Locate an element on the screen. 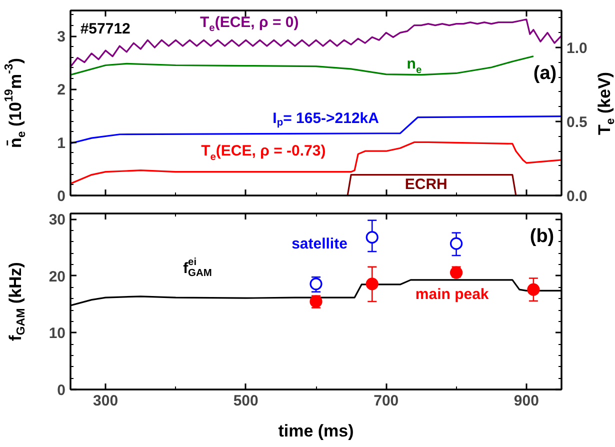 The height and width of the screenshot is (447, 615). y2-tick-label: 1.0 is located at coordinates (577, 48).